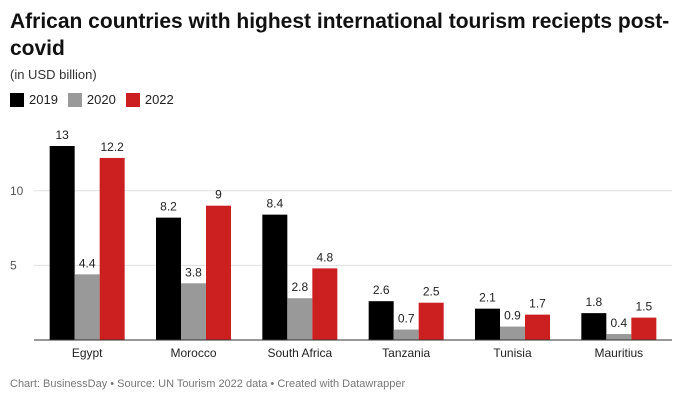 This screenshot has height=400, width=686. I want to click on bar-morocco-2022, so click(218, 272).